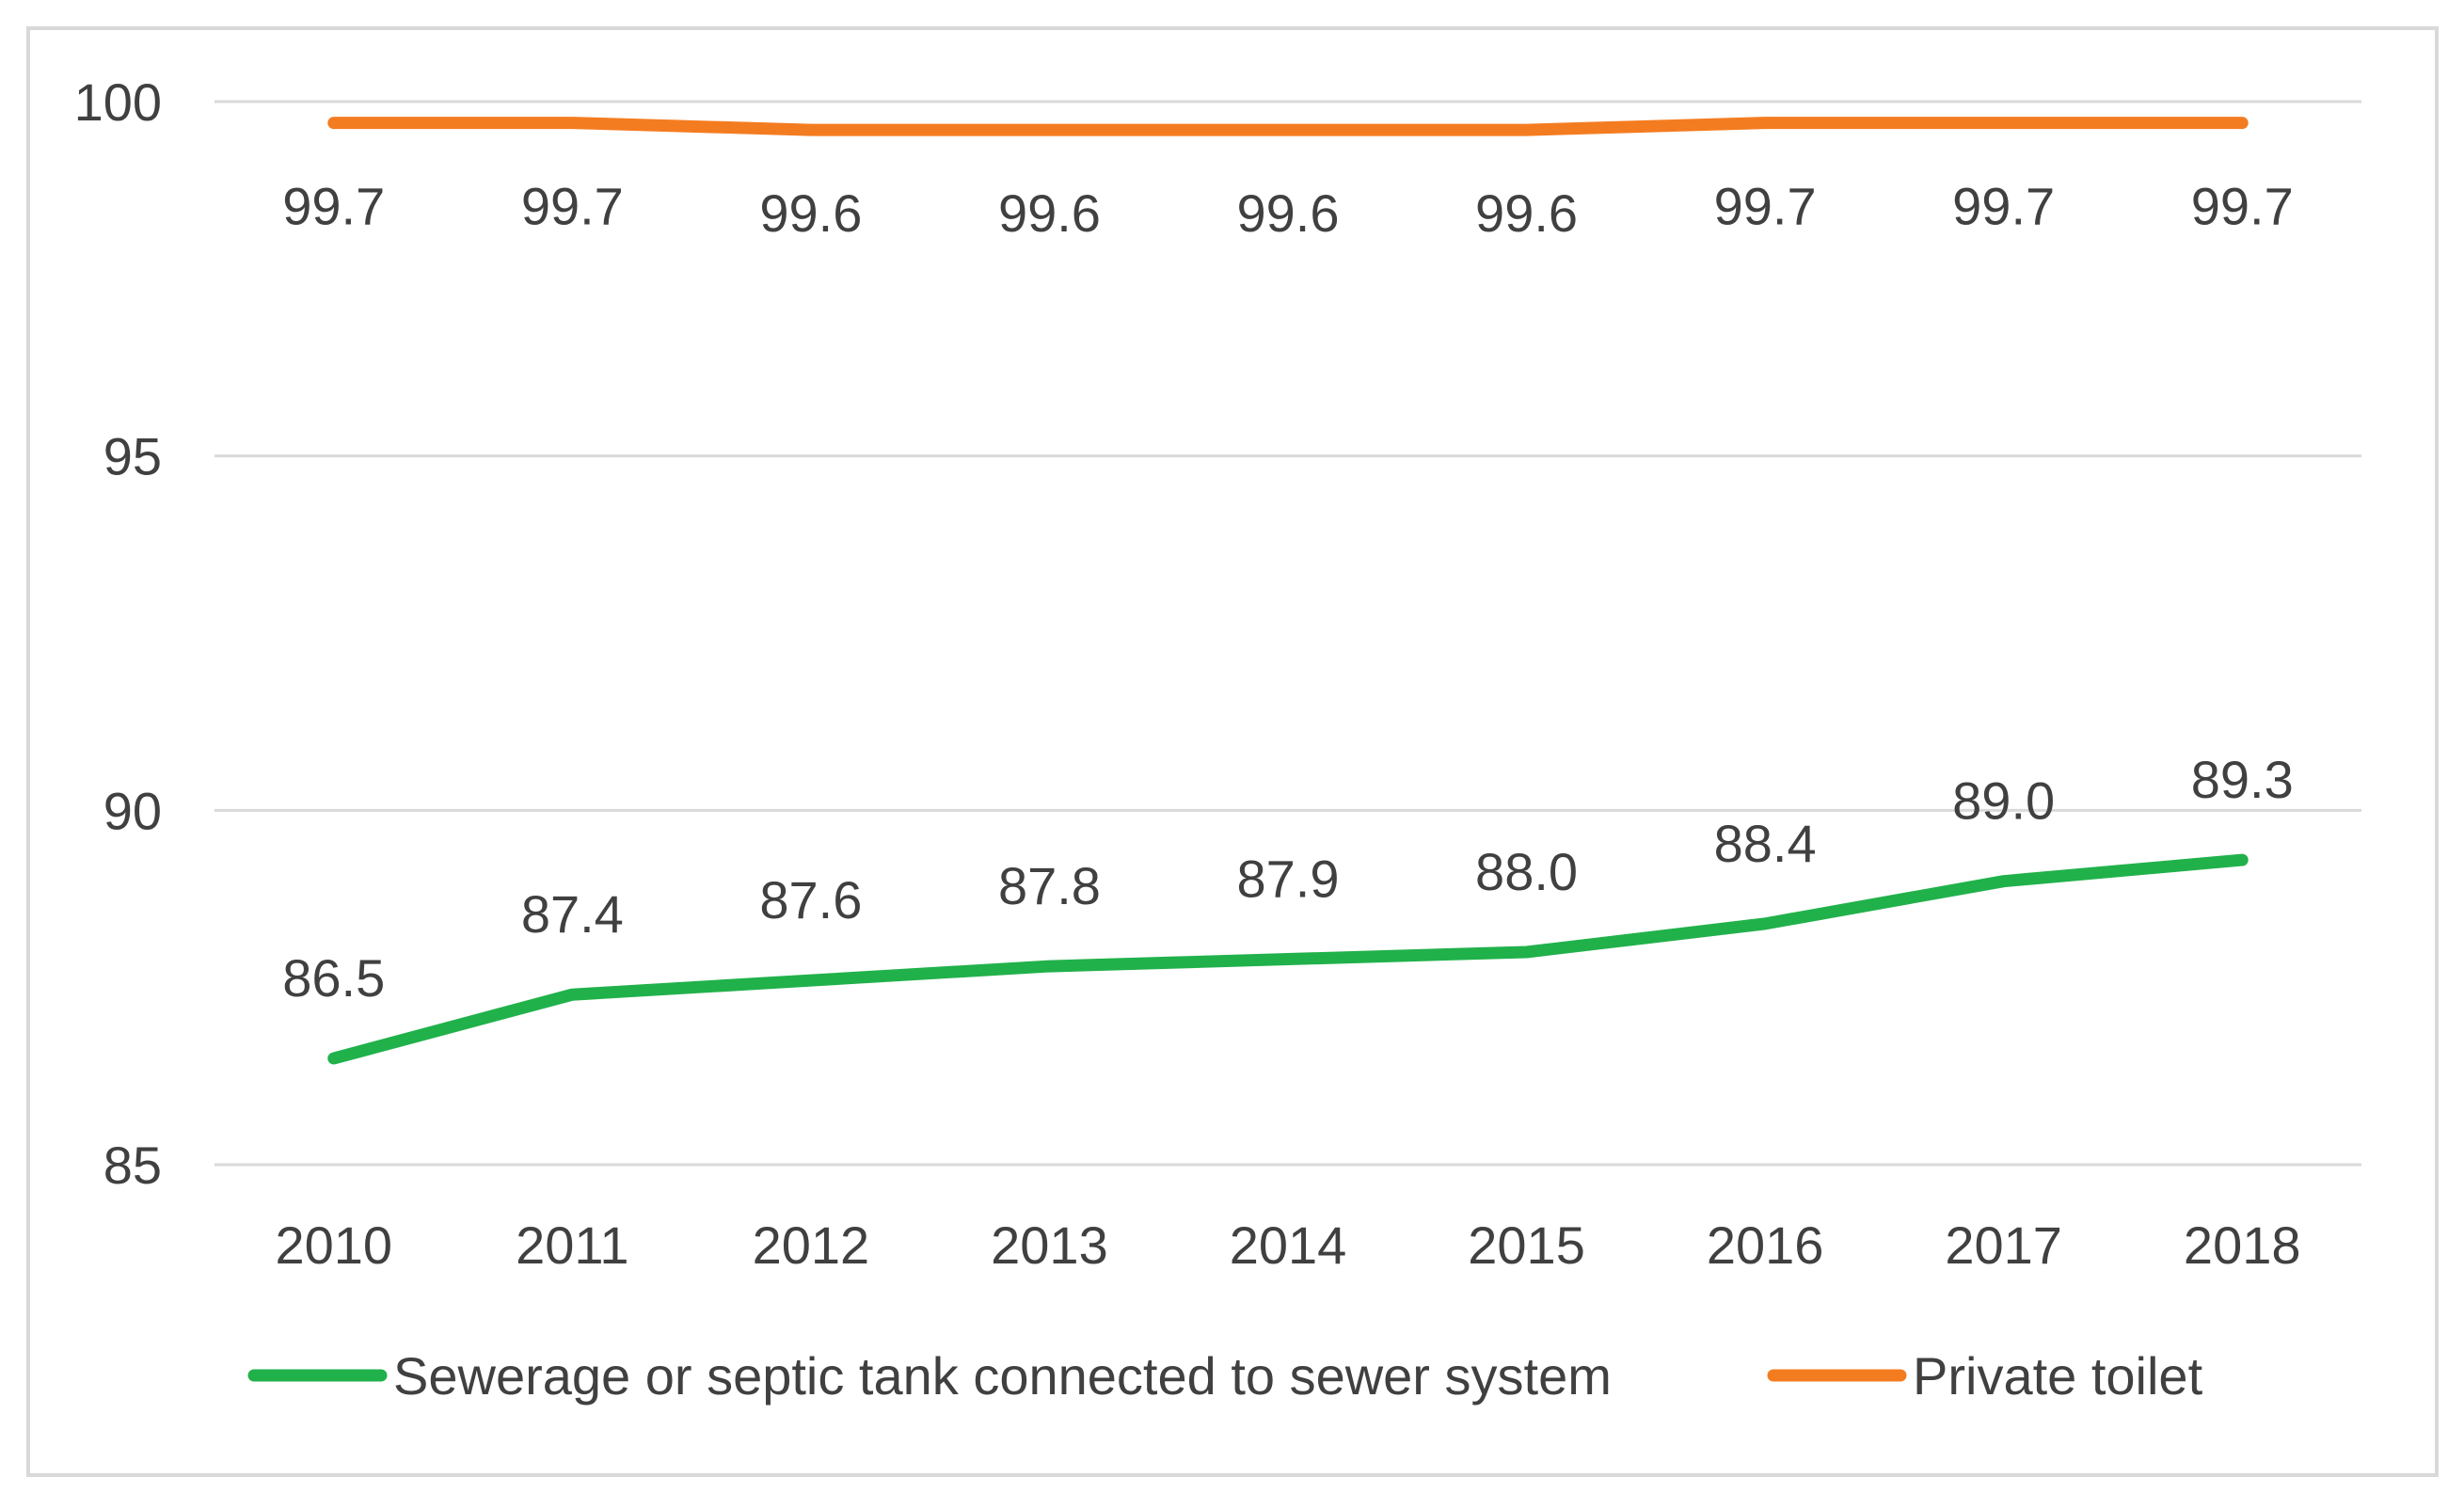 This screenshot has height=1509, width=2464. I want to click on x-axis-ticks: 2010 2011 2012 2013 2014 2015 2016 2017 2018, so click(1287, 1245).